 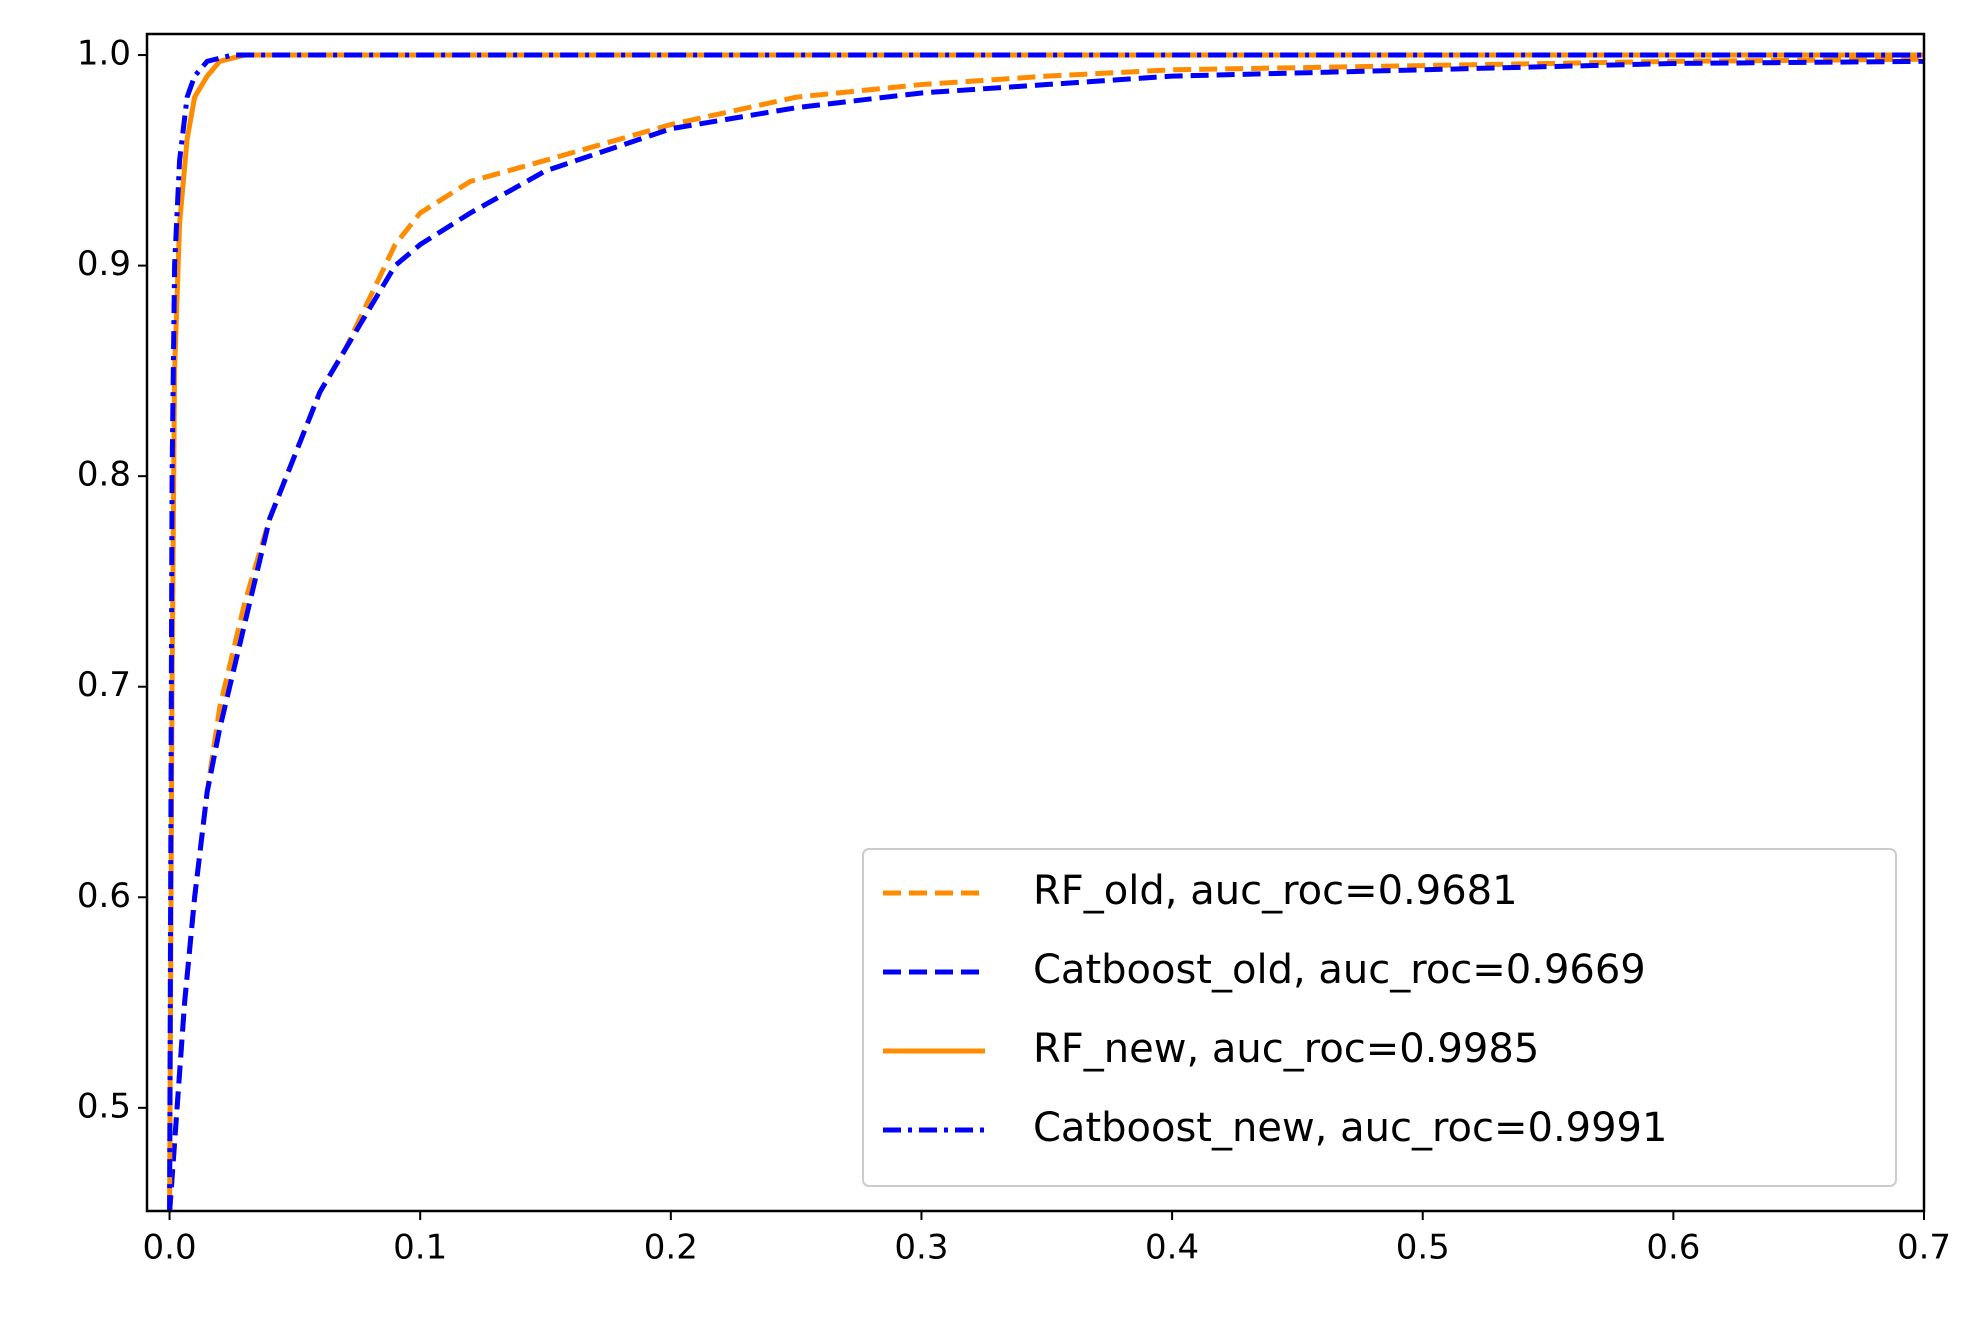 I want to click on legend-box, so click(x=1379, y=1017).